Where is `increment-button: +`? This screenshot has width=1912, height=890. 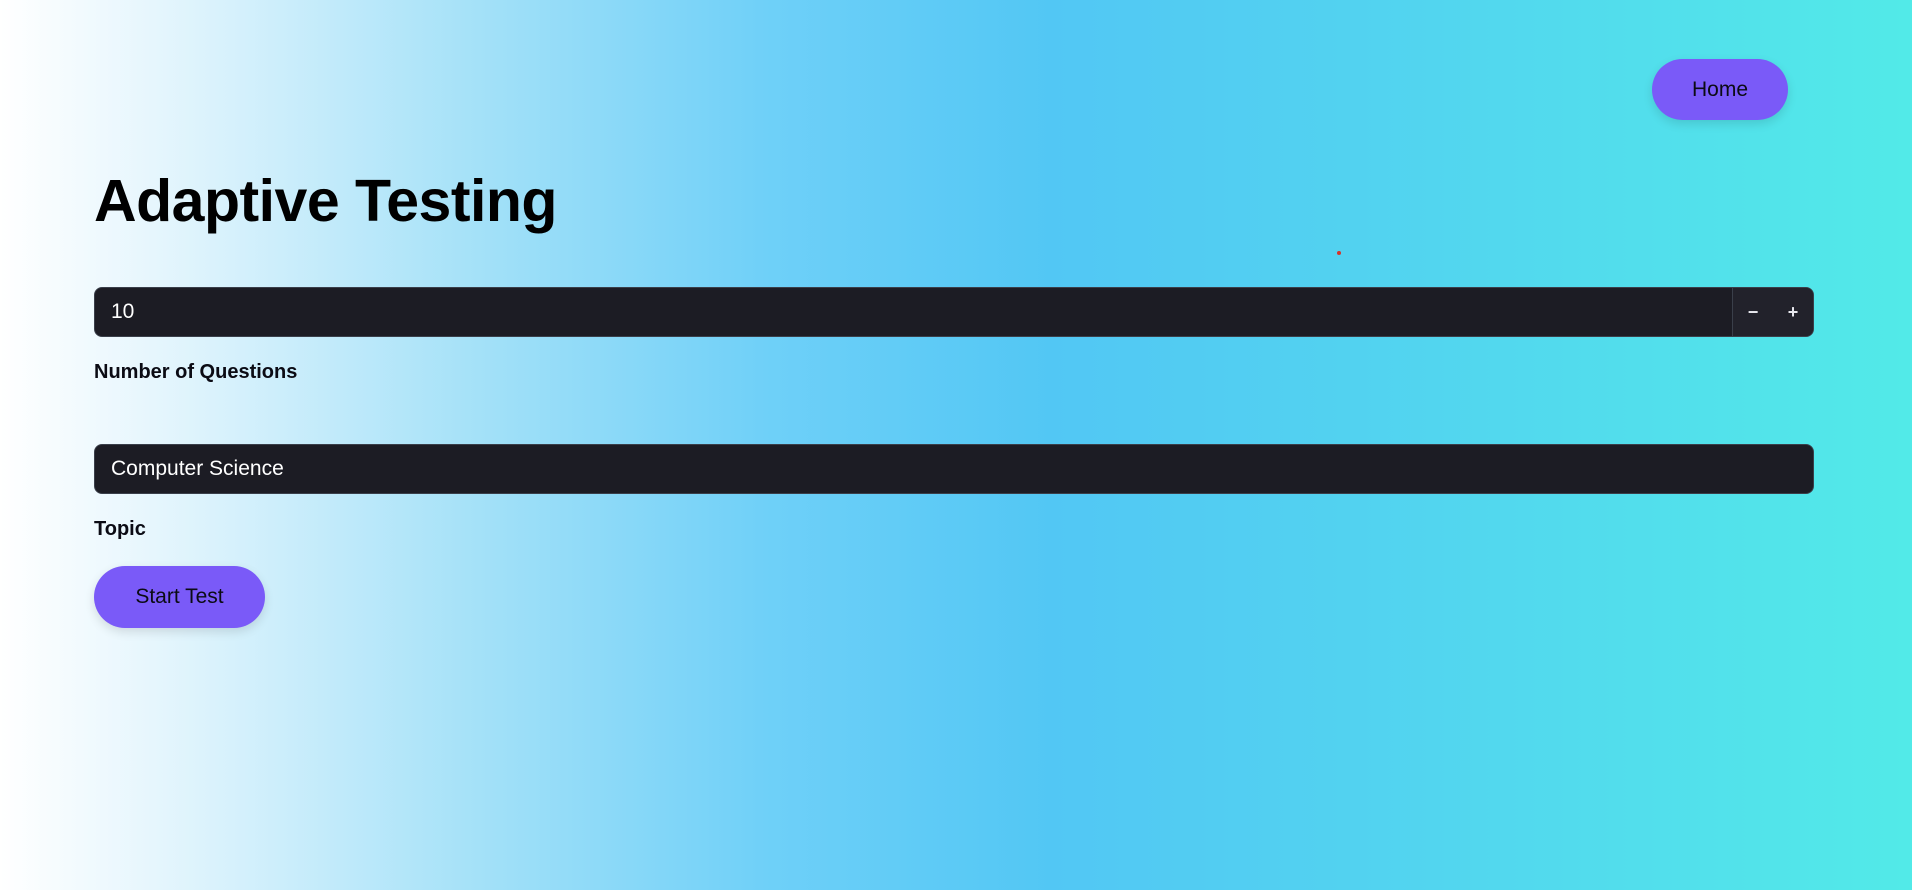 increment-button: + is located at coordinates (1793, 312).